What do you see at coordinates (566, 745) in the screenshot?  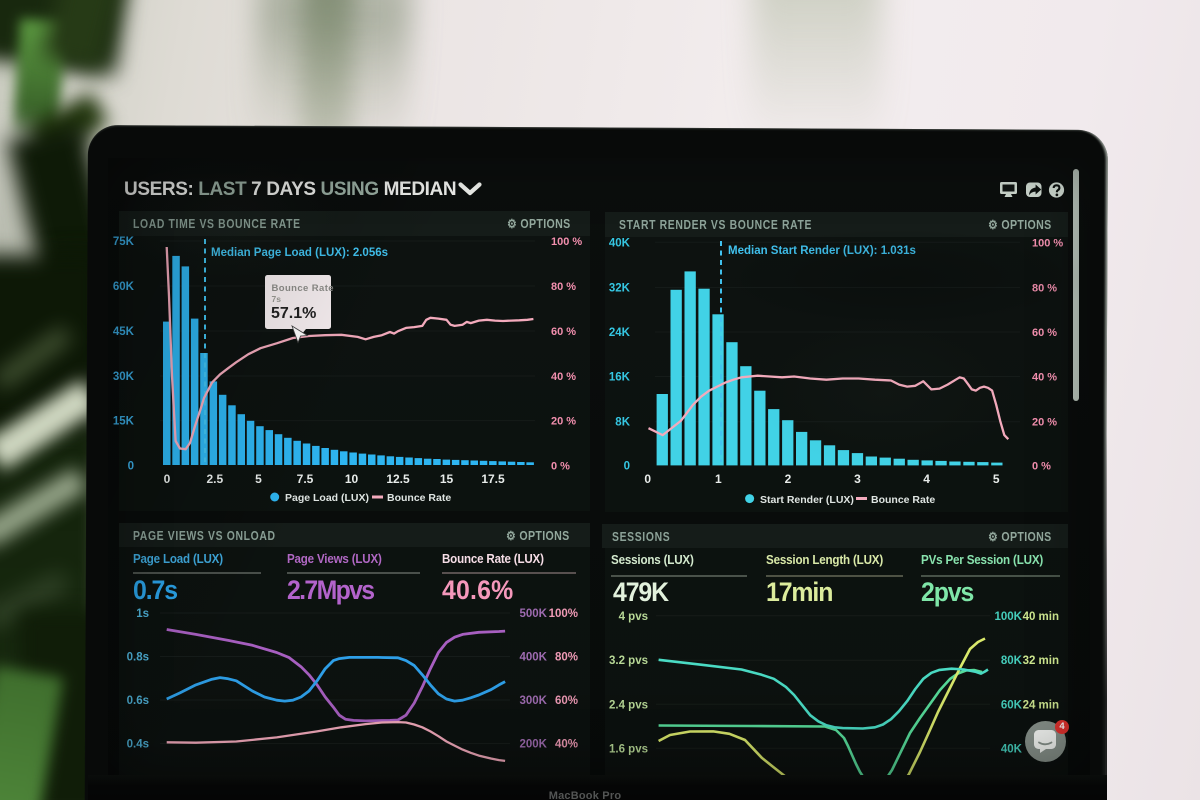 I see `svg-text: 40%` at bounding box center [566, 745].